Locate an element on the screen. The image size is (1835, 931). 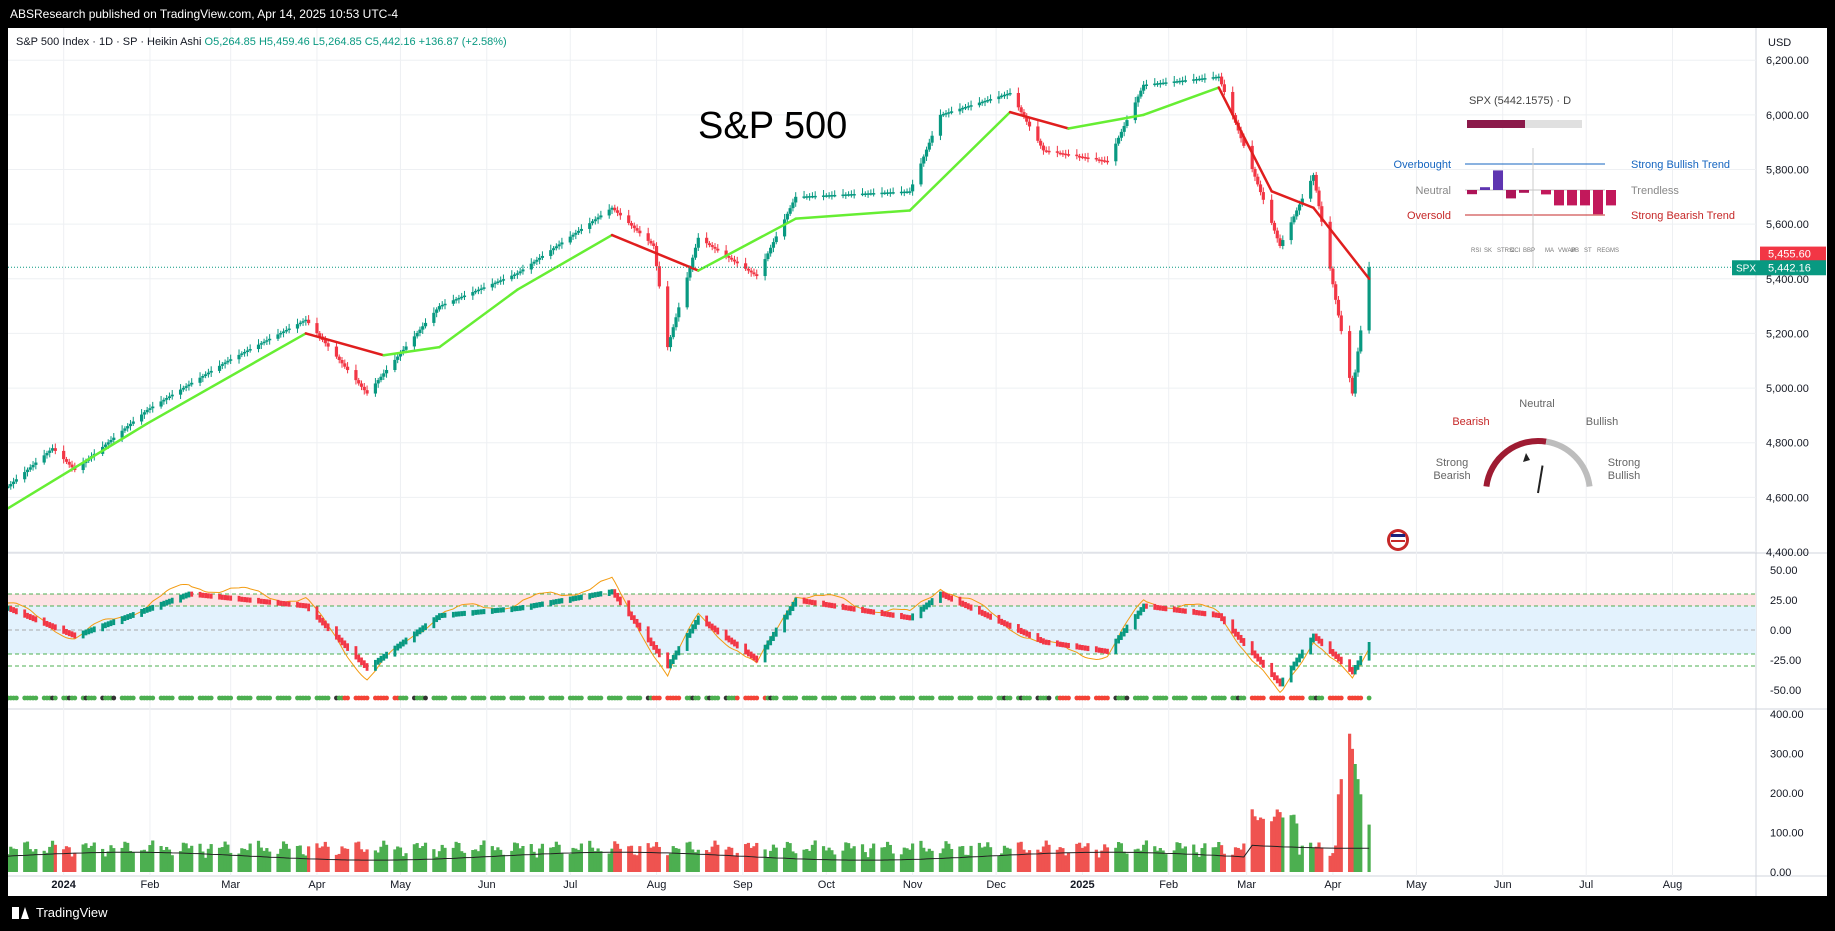
gauge-label: Bearish is located at coordinates (1451, 476).